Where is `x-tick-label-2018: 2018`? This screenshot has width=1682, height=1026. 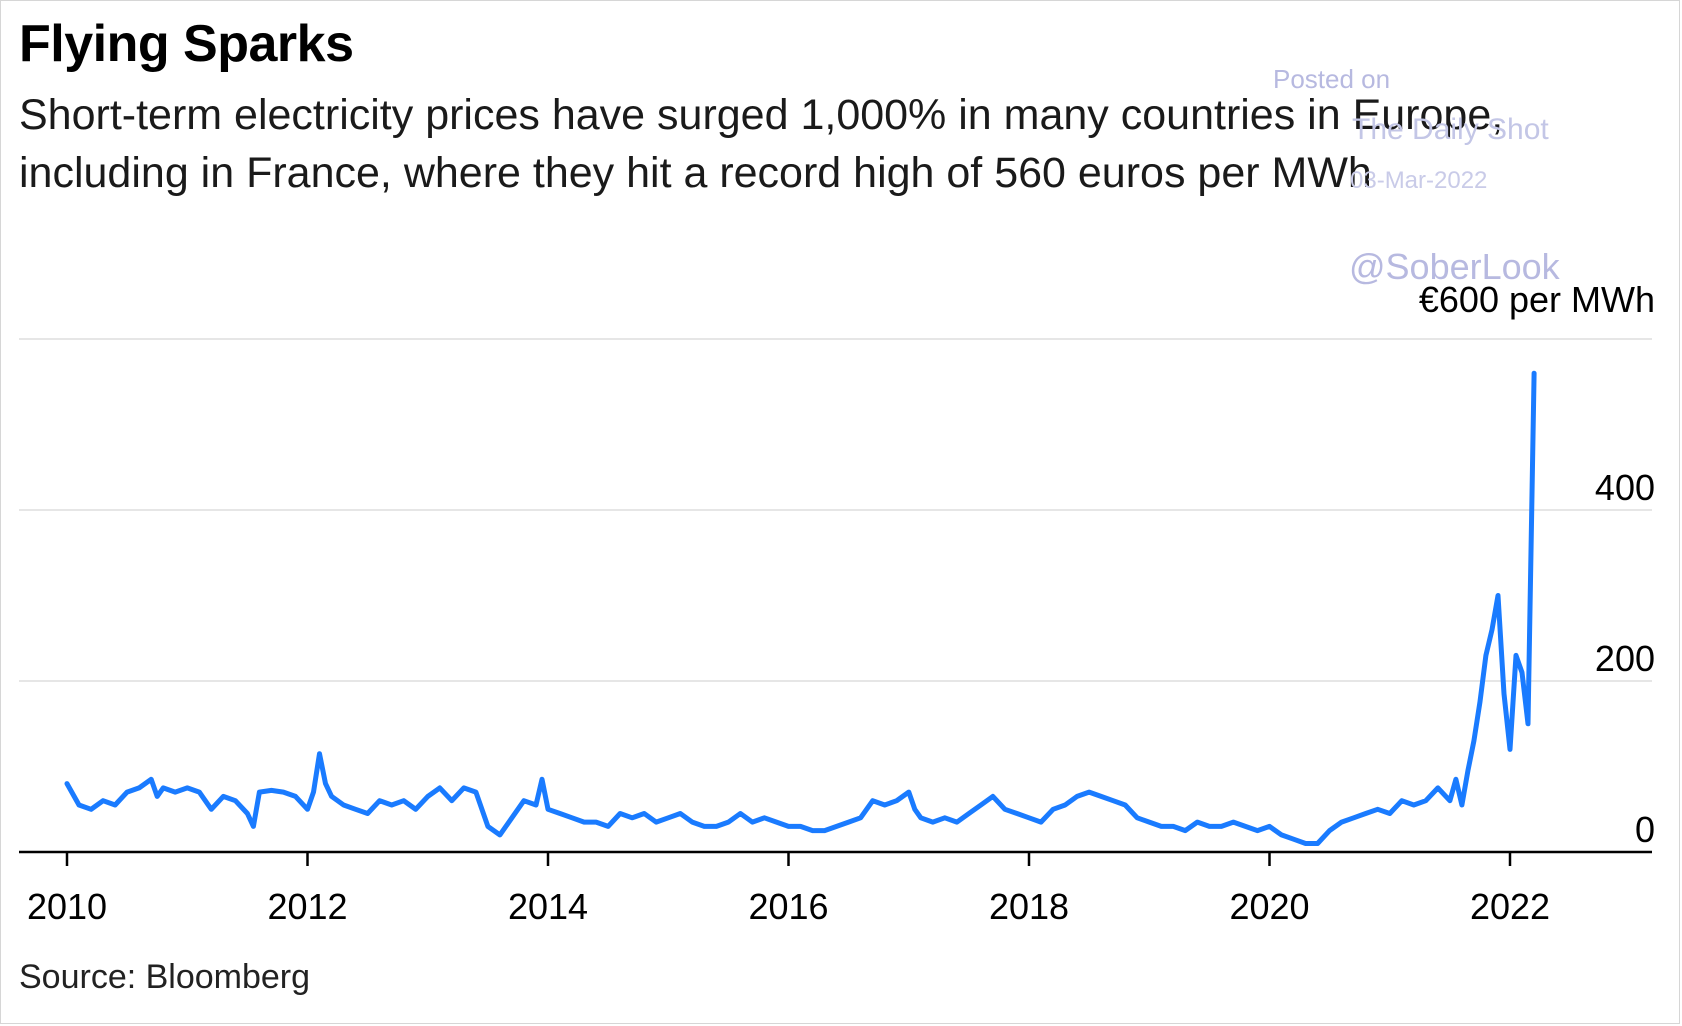
x-tick-label-2018: 2018 is located at coordinates (1029, 906).